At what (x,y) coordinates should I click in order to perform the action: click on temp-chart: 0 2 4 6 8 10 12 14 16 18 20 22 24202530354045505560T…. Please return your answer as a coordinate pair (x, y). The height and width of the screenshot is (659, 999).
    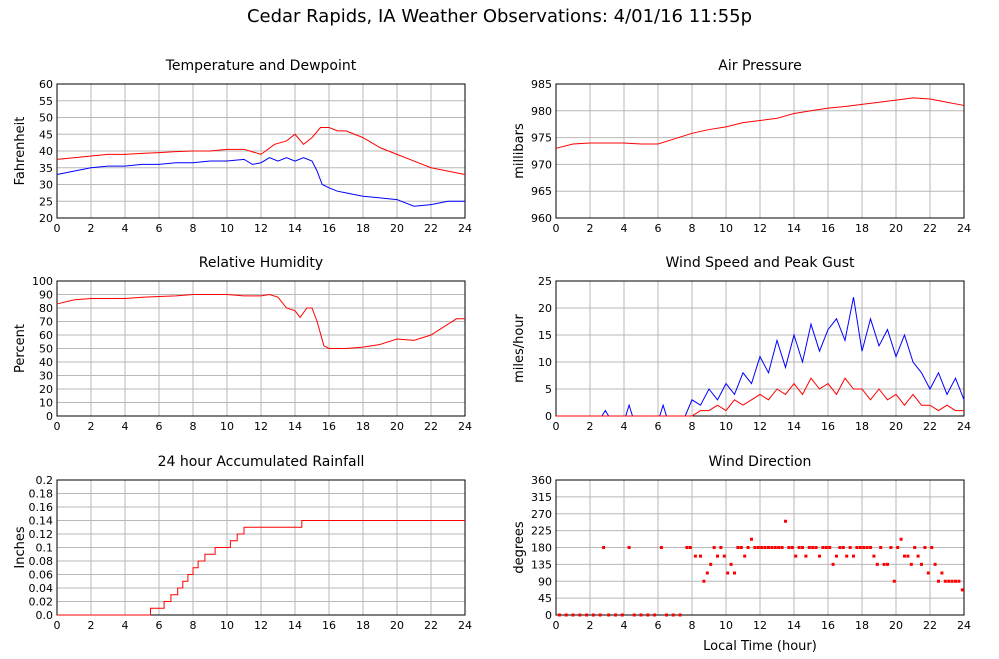
    Looking at the image, I should click on (242, 146).